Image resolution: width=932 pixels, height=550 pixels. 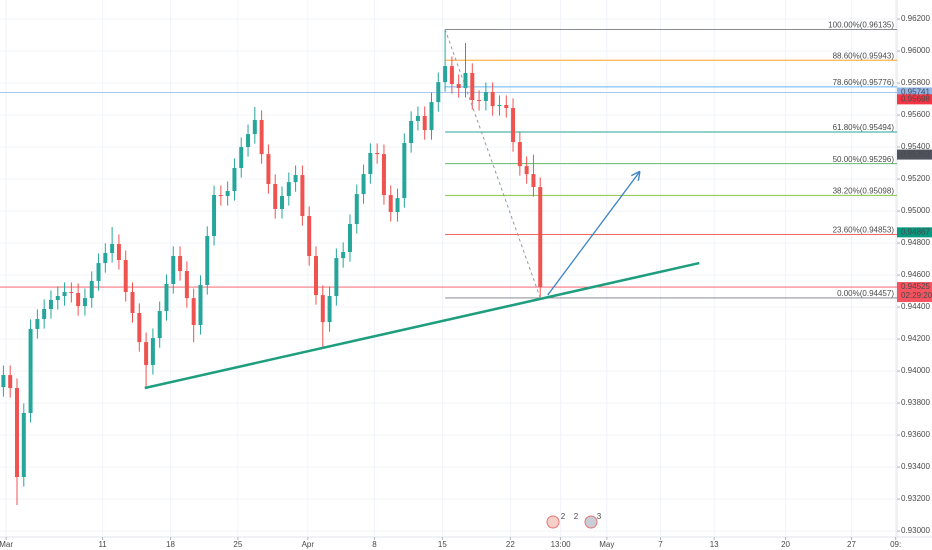 I want to click on x-tick-label: 11, so click(x=102, y=544).